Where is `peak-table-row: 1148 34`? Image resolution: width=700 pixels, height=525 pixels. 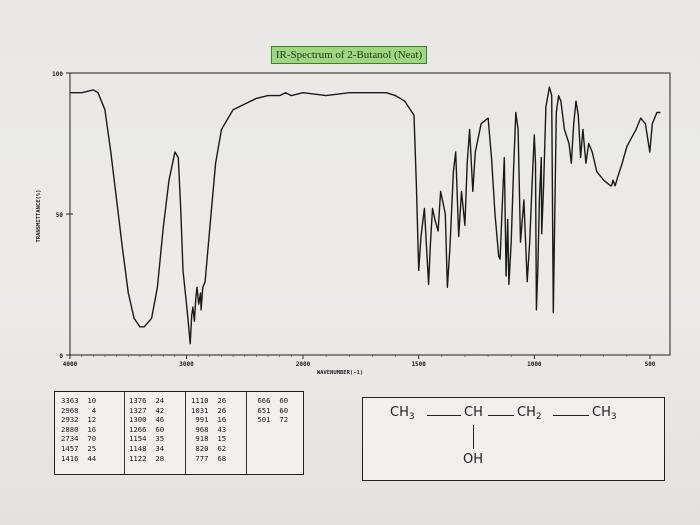
peak-table-row: 1148 34 is located at coordinates (147, 448).